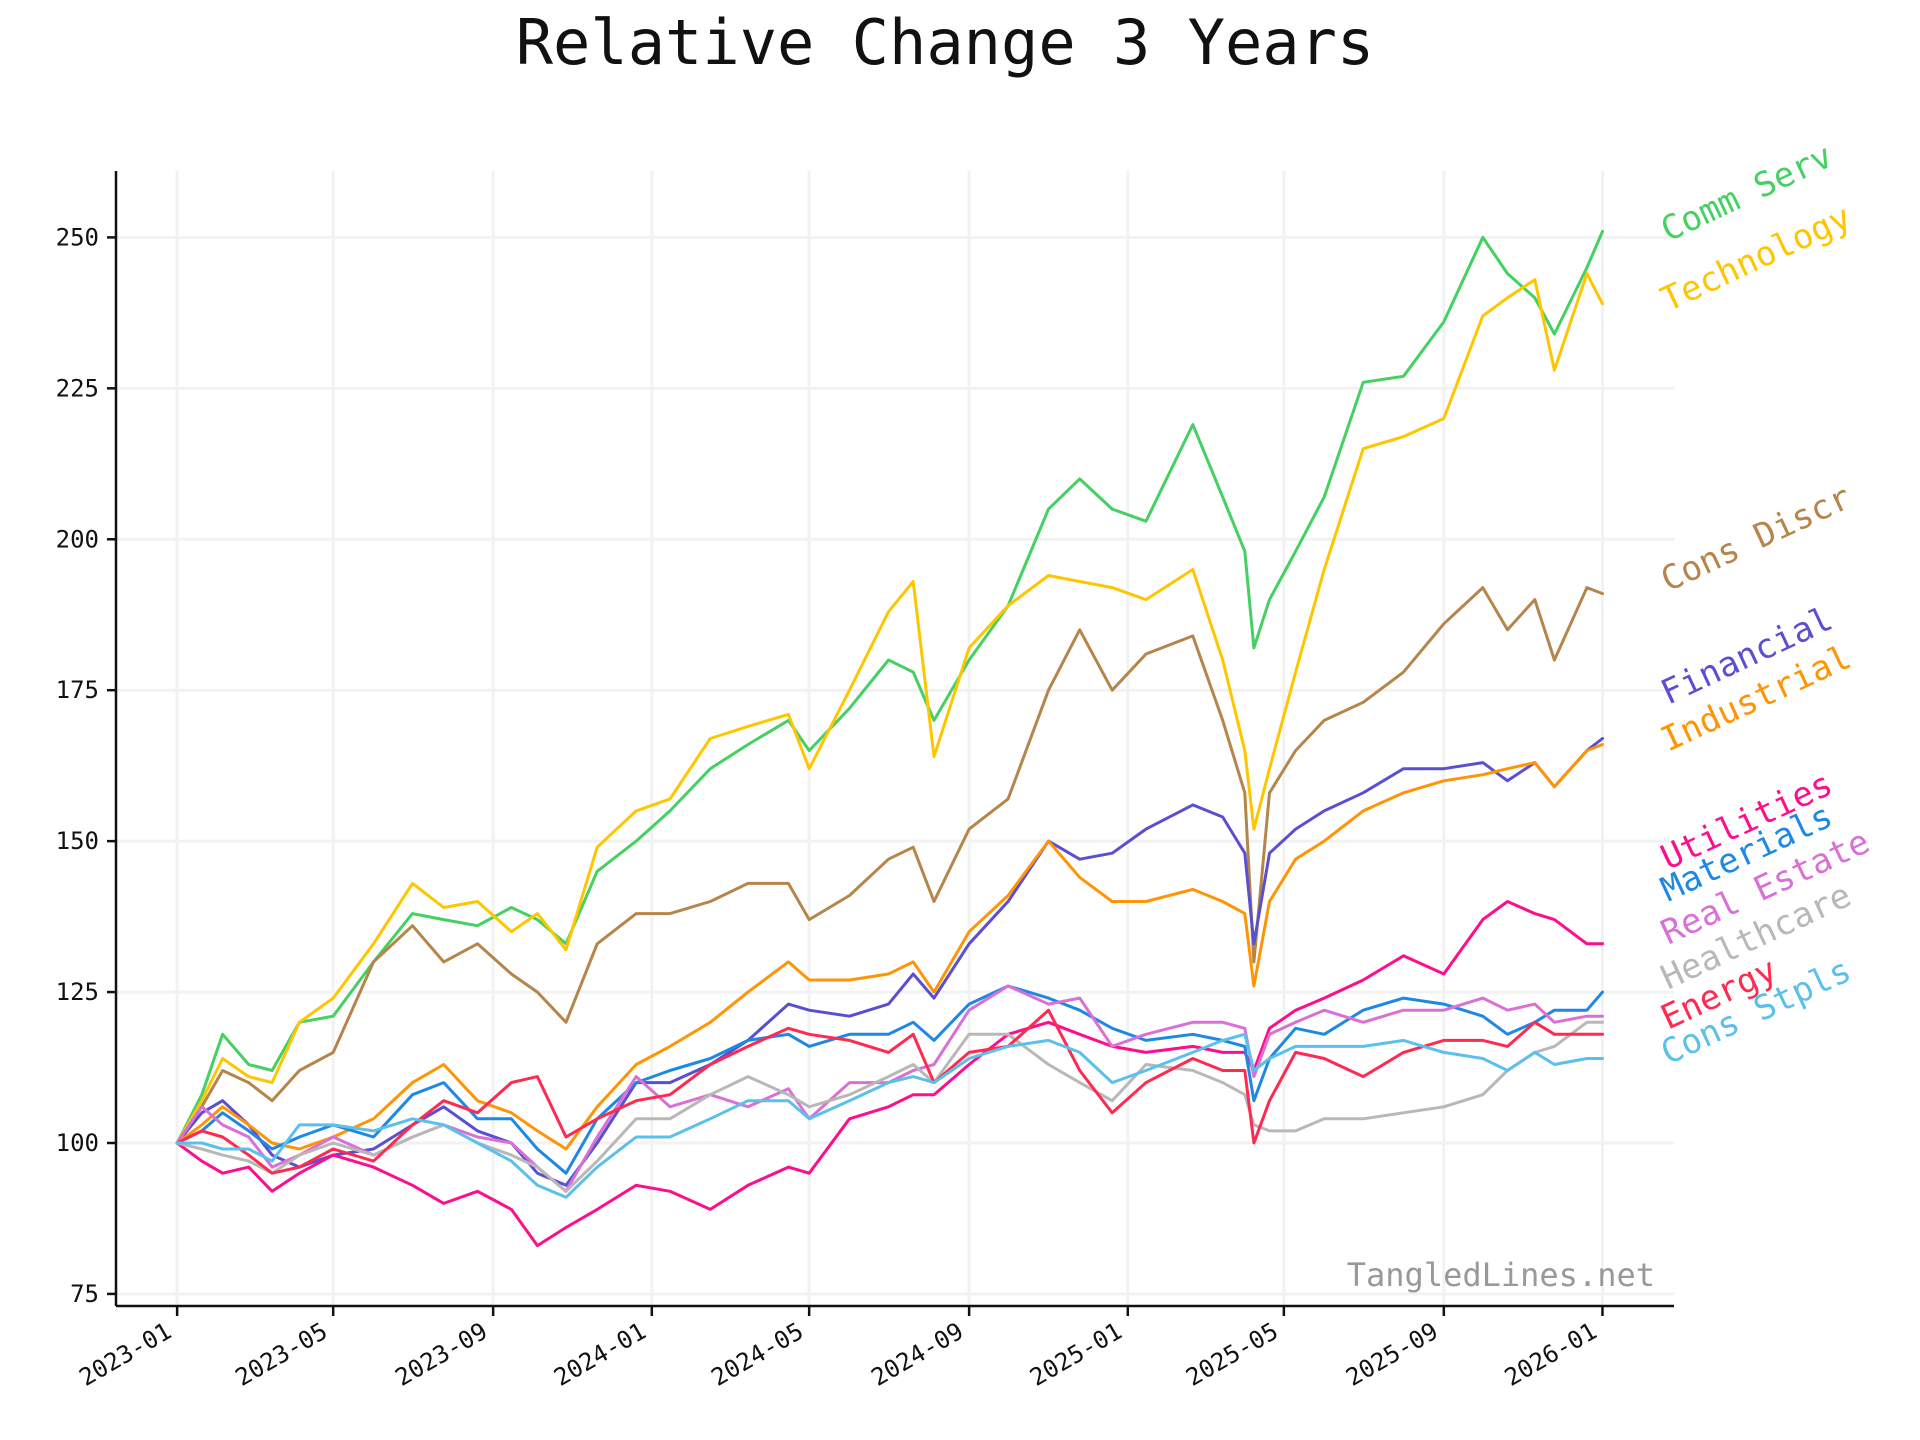 The height and width of the screenshot is (1440, 1920). What do you see at coordinates (77, 539) in the screenshot?
I see `y-tick-label: 200` at bounding box center [77, 539].